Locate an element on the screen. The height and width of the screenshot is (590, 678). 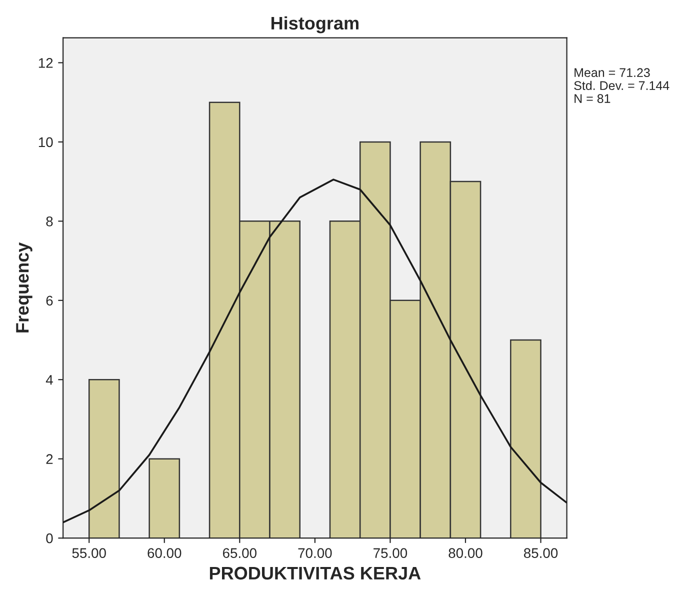
x-axis-title: PRODUKTIVITAS KERJA is located at coordinates (315, 573).